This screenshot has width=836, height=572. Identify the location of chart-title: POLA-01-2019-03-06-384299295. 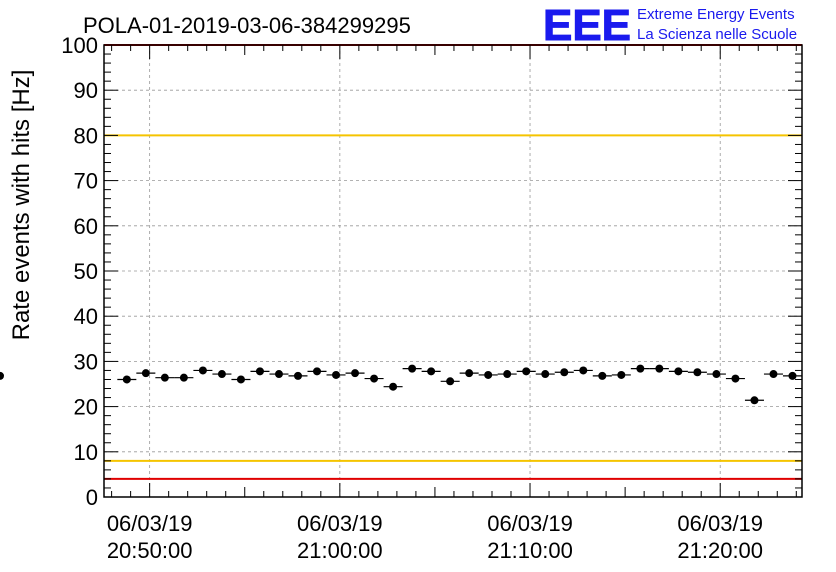
(247, 25).